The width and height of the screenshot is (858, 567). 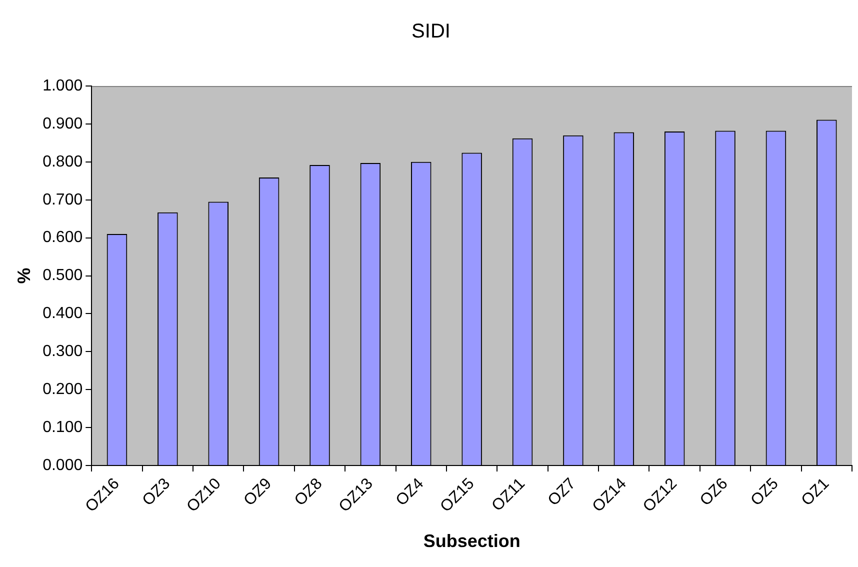 I want to click on y-tick-label: 0.100, so click(x=62, y=427).